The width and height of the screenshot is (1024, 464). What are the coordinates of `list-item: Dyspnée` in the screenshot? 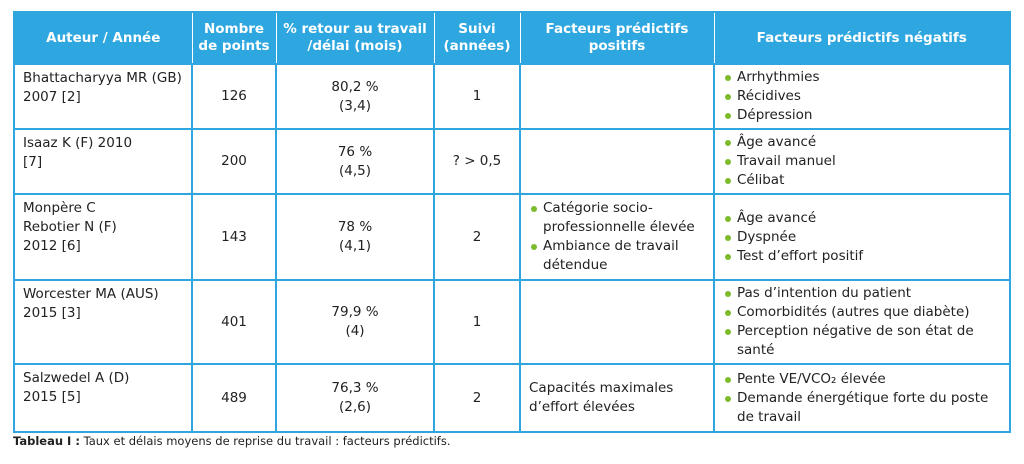 It's located at (862, 237).